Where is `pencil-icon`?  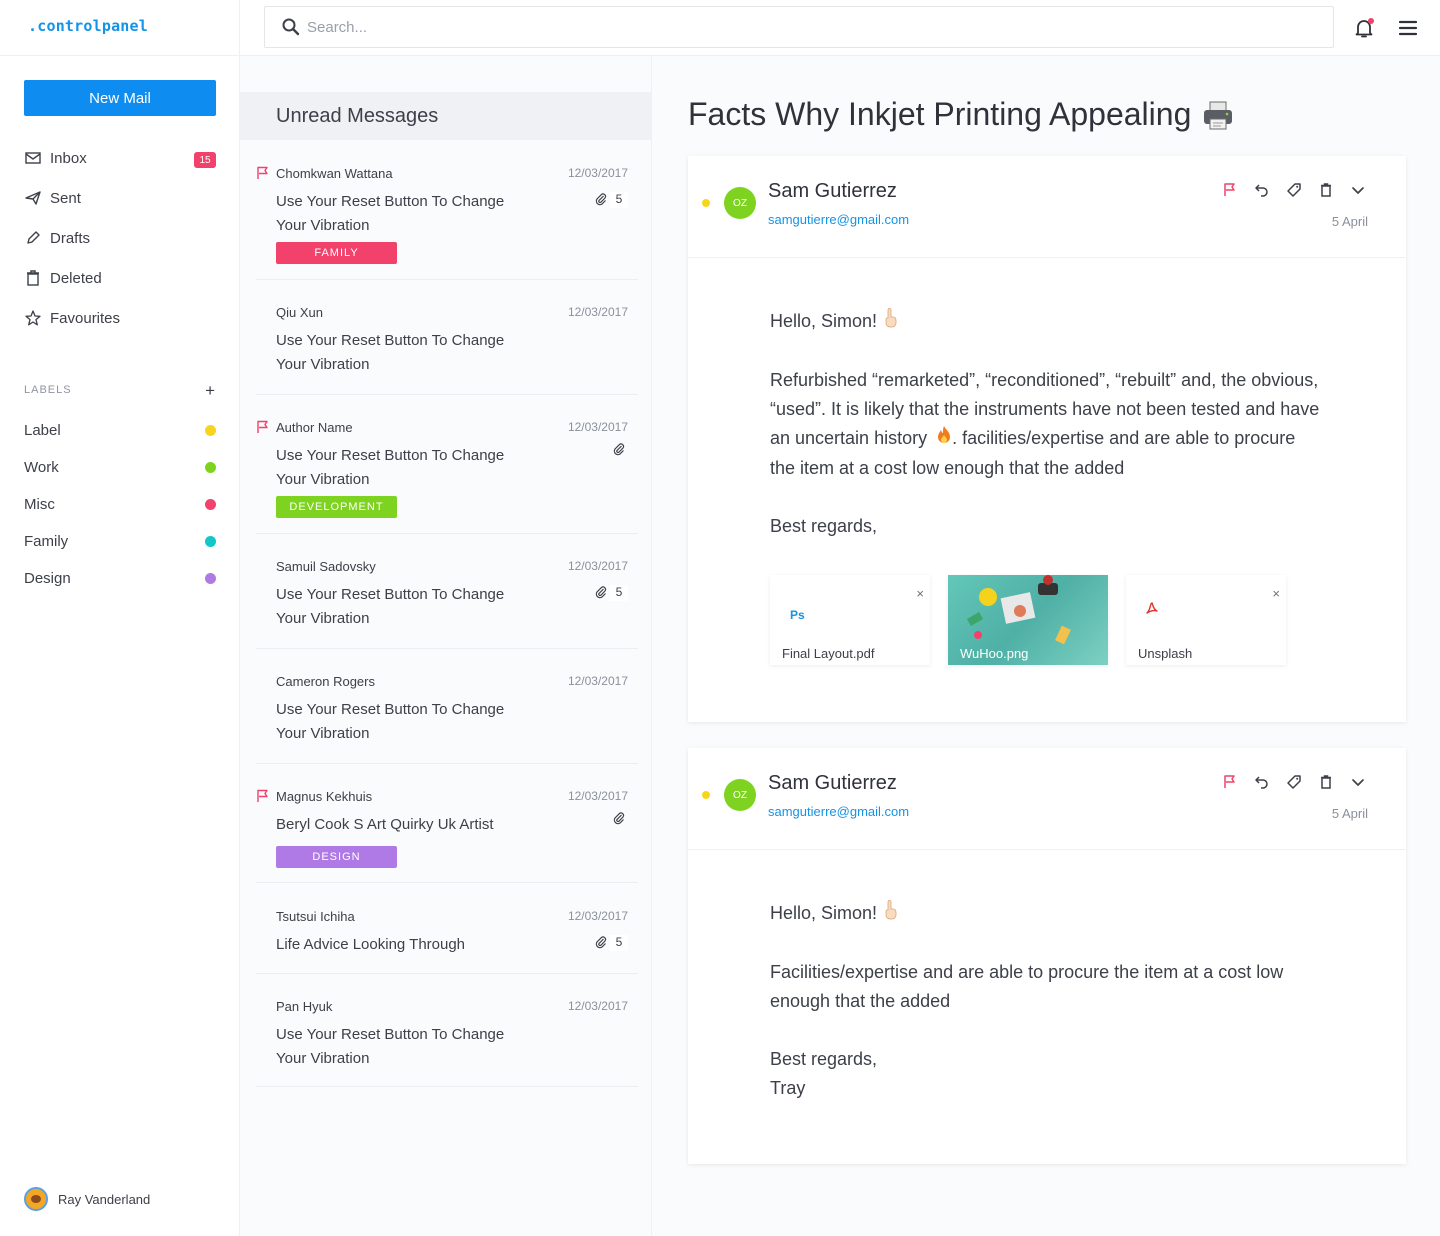 pencil-icon is located at coordinates (33, 237).